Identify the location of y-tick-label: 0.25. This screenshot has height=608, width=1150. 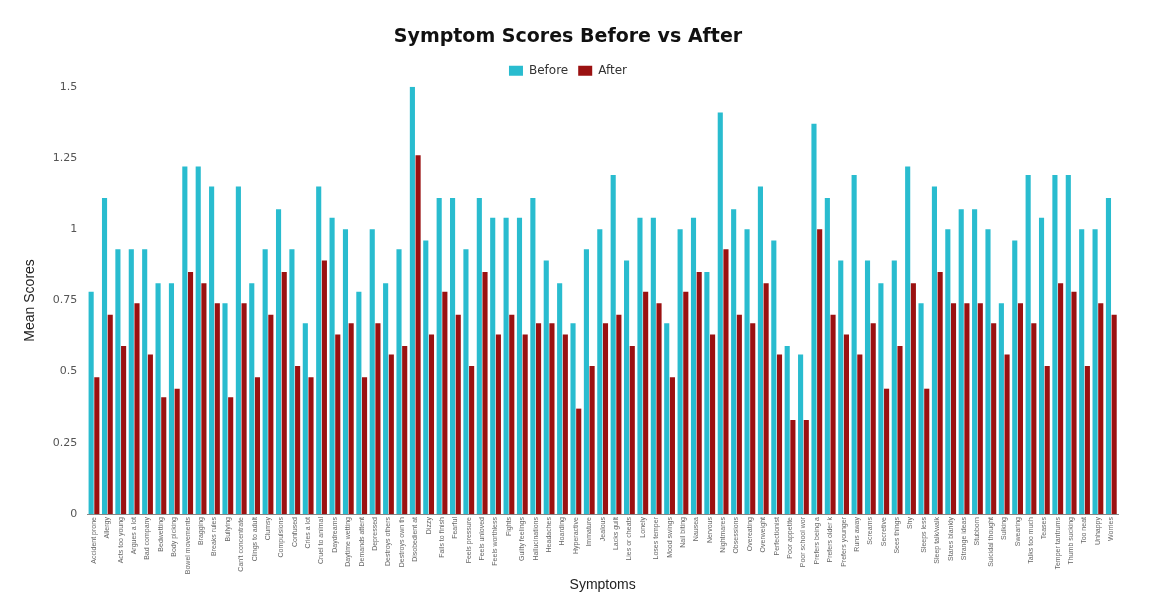
(65, 442).